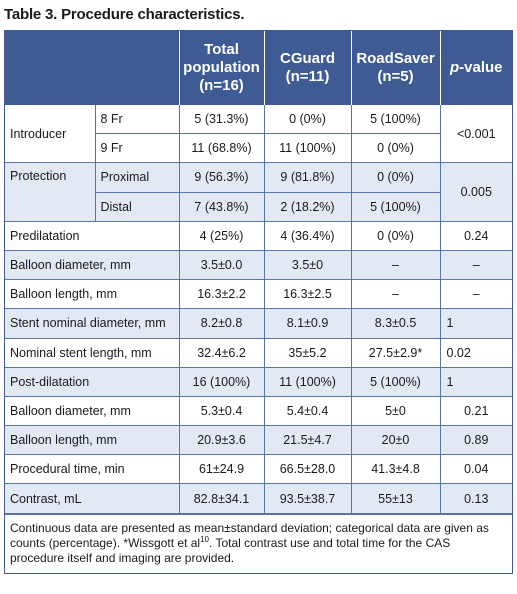 The height and width of the screenshot is (594, 517). I want to click on cell-cguard: 3.5±0, so click(307, 265).